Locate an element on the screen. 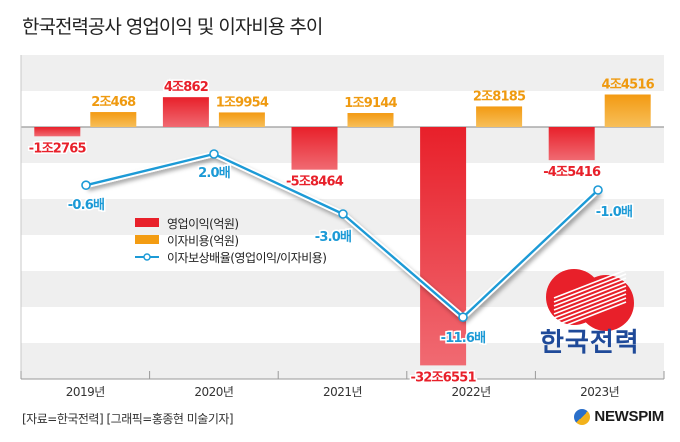 This screenshot has height=442, width=680. newspim-brand: NEWSPIM is located at coordinates (619, 416).